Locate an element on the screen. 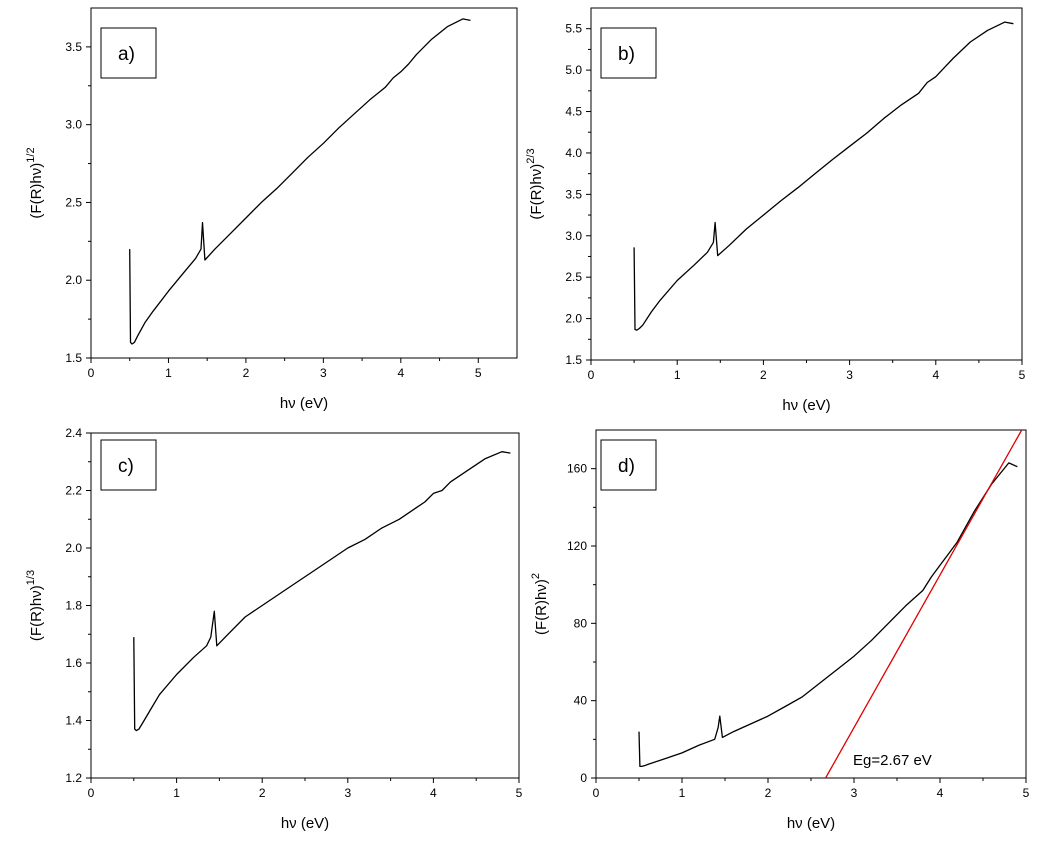 This screenshot has width=1039, height=845. y-axis-title-exponent: 1/2 is located at coordinates (31, 154).